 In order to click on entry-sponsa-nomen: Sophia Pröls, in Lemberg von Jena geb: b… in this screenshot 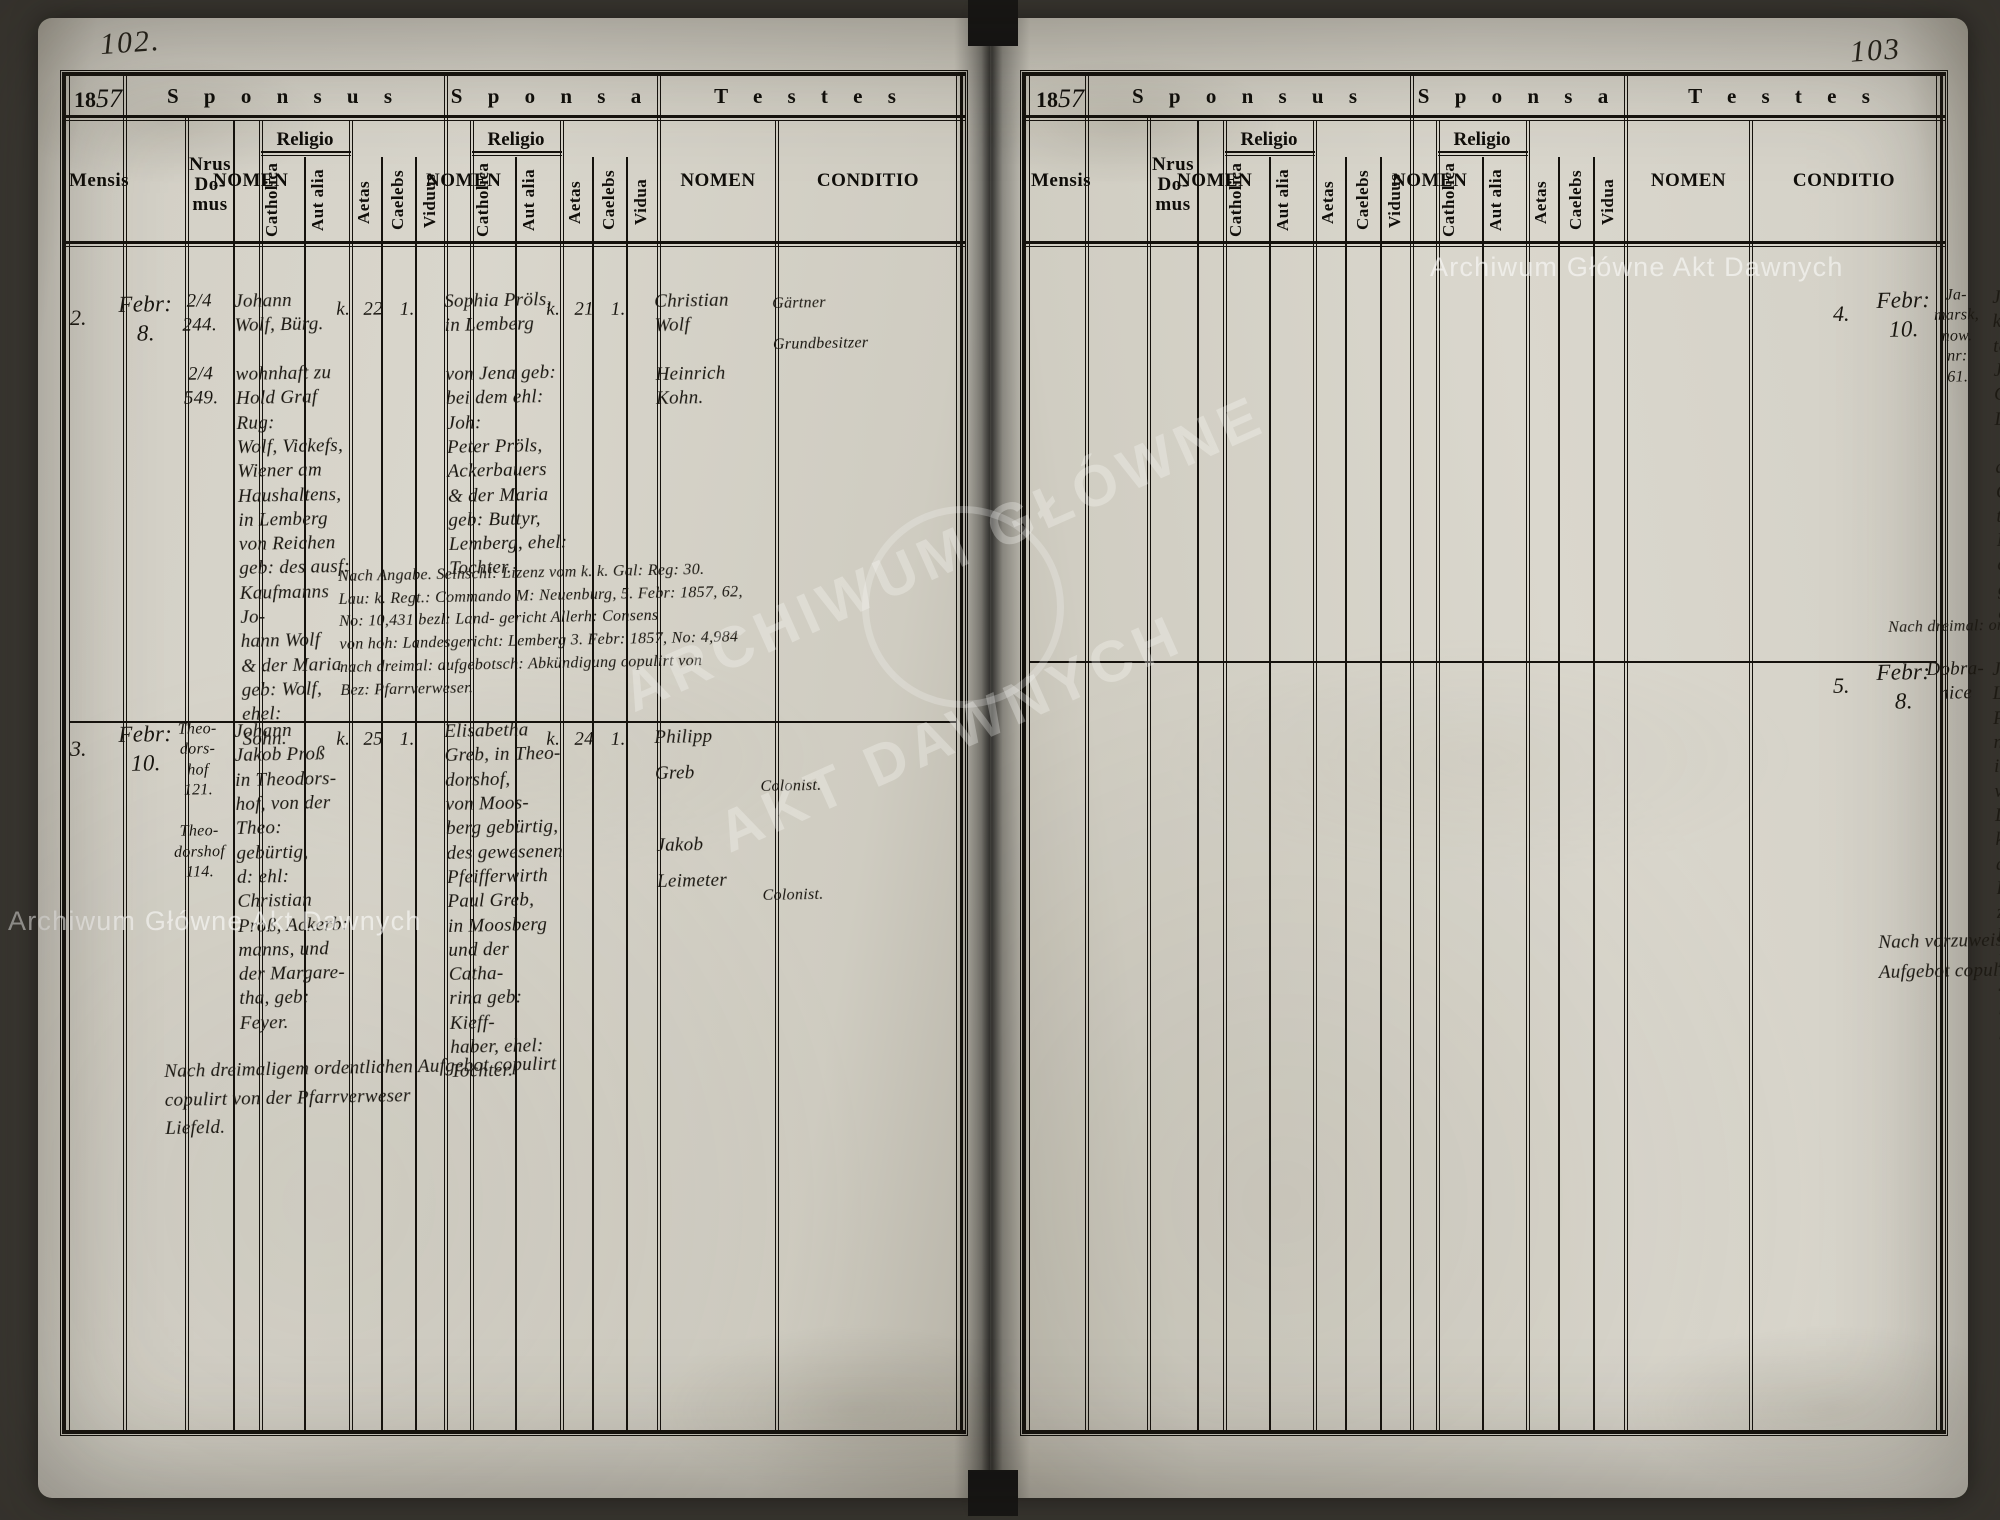, I will do `click(506, 434)`.